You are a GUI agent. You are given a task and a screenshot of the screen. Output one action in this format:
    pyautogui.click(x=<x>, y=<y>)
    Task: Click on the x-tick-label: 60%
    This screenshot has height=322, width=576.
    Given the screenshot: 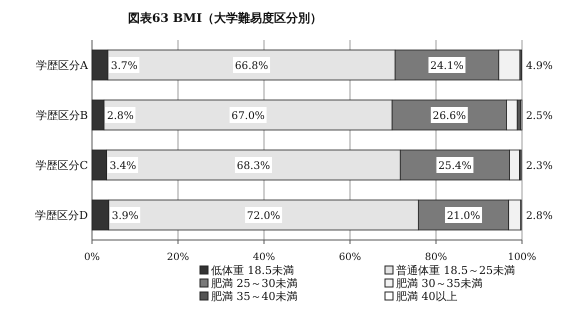 What is the action you would take?
    pyautogui.click(x=350, y=257)
    